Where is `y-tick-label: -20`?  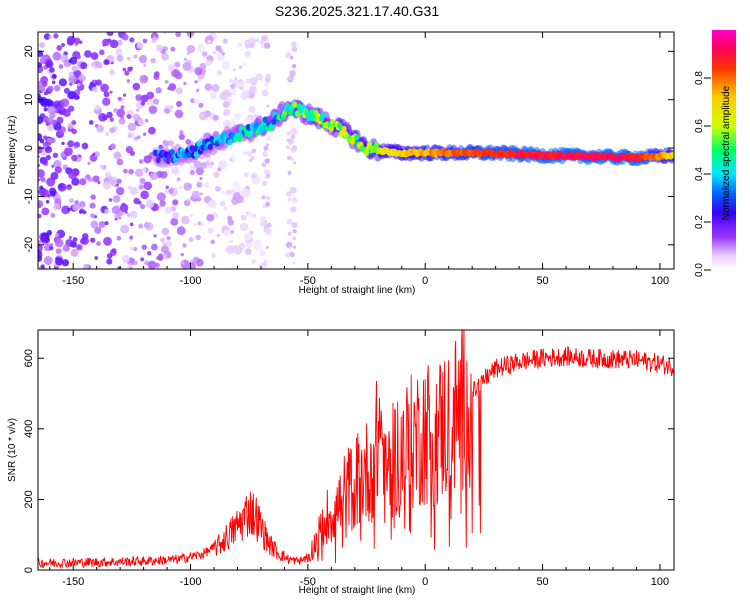
y-tick-label: -20 is located at coordinates (29, 245).